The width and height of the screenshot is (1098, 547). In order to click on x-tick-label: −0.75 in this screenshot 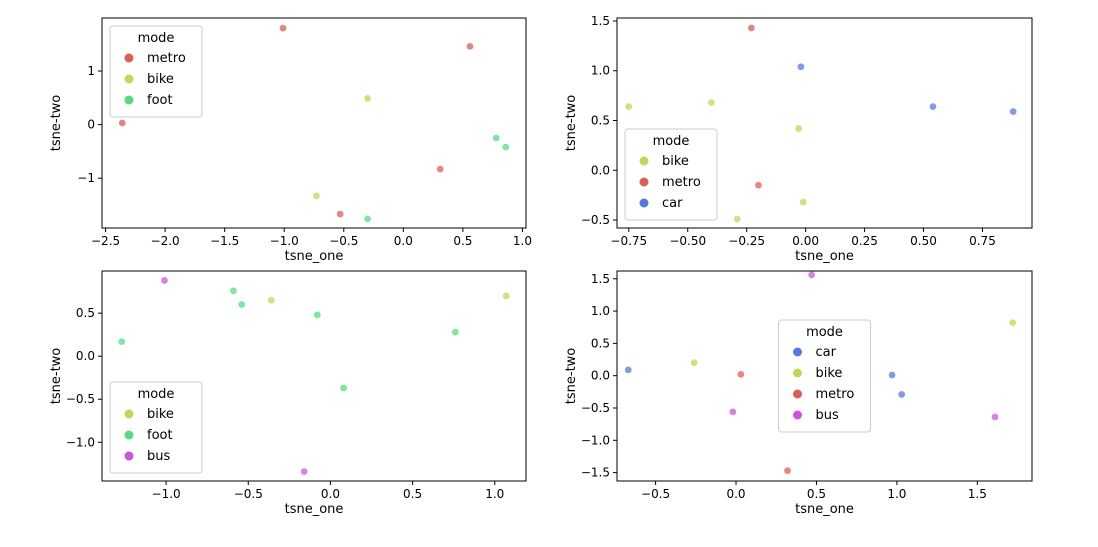, I will do `click(628, 241)`.